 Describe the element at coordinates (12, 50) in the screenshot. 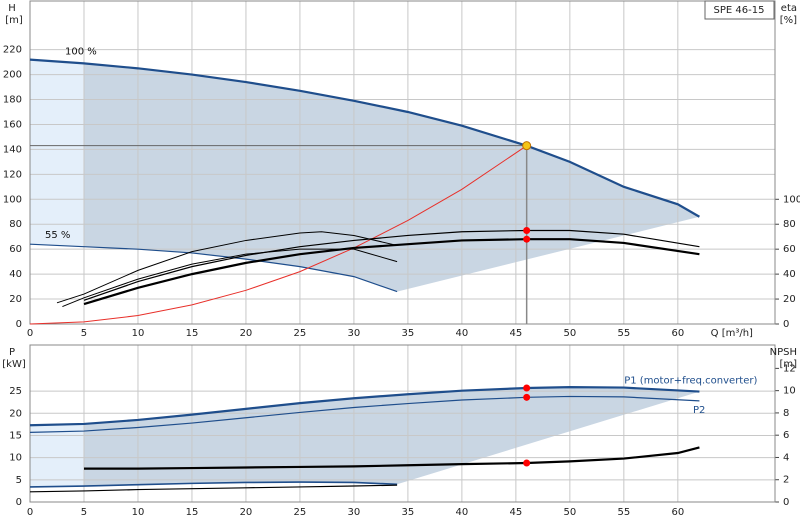

I see `y-tick-label: 220` at that location.